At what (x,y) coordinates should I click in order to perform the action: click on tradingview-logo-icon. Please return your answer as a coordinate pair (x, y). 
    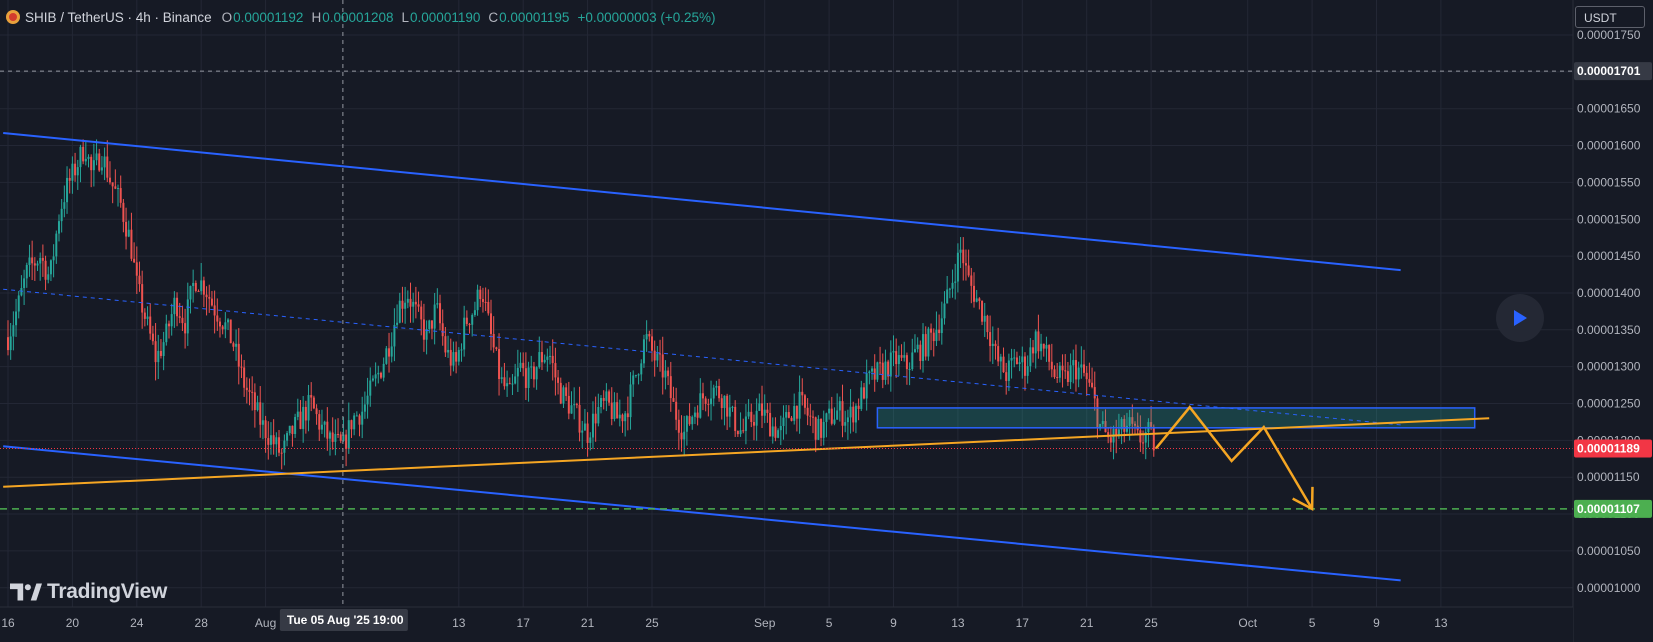
    Looking at the image, I should click on (26, 592).